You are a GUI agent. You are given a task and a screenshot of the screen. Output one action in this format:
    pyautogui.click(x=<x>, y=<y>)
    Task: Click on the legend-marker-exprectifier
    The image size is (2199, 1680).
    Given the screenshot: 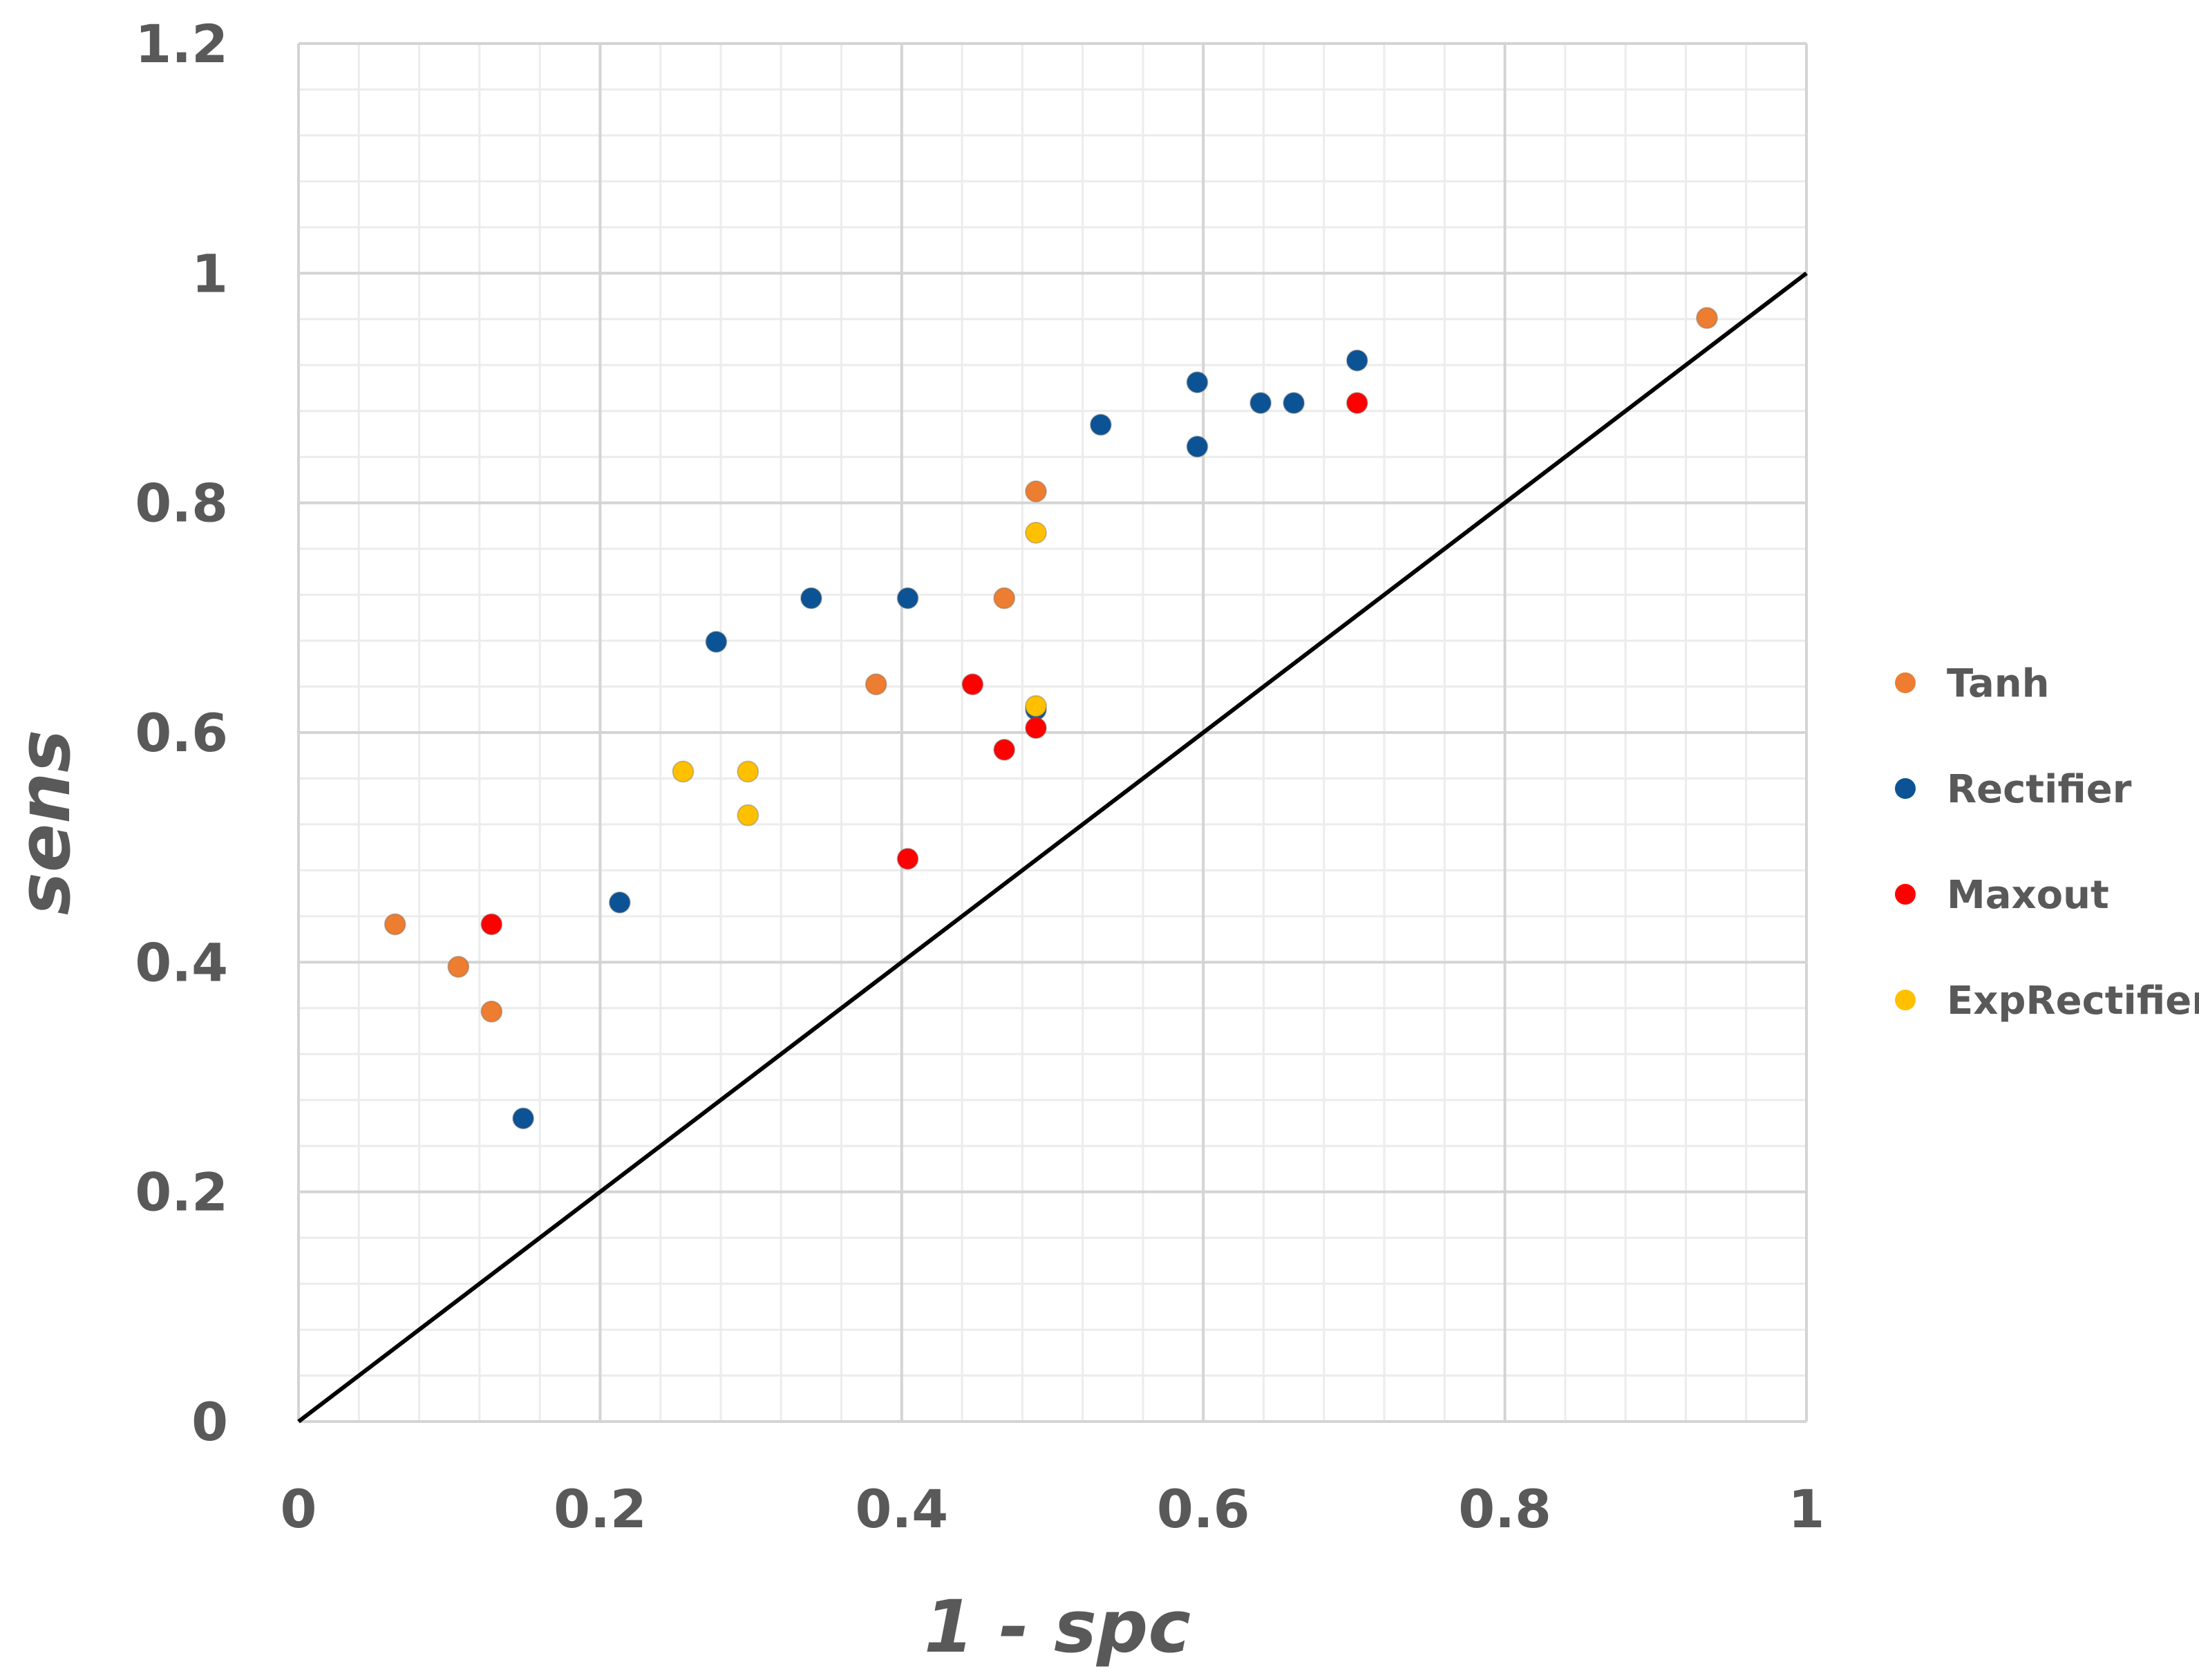 What is the action you would take?
    pyautogui.click(x=1905, y=1000)
    